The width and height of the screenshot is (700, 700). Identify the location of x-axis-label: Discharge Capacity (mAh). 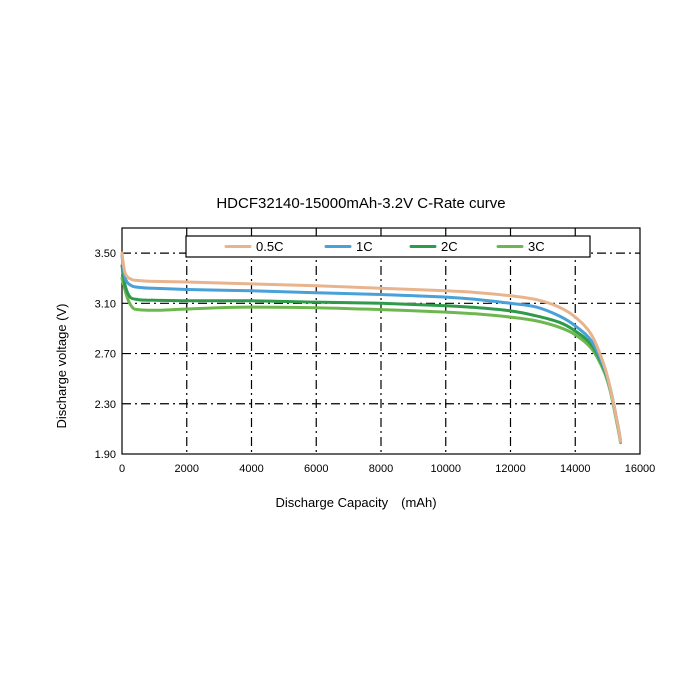
(355, 502).